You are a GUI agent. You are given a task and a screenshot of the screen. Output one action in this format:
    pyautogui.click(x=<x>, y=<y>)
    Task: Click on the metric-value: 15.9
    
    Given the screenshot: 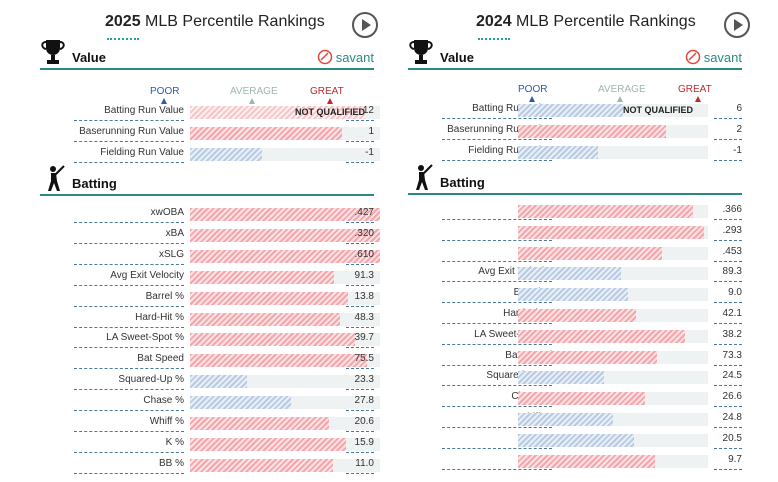 What is the action you would take?
    pyautogui.click(x=364, y=442)
    